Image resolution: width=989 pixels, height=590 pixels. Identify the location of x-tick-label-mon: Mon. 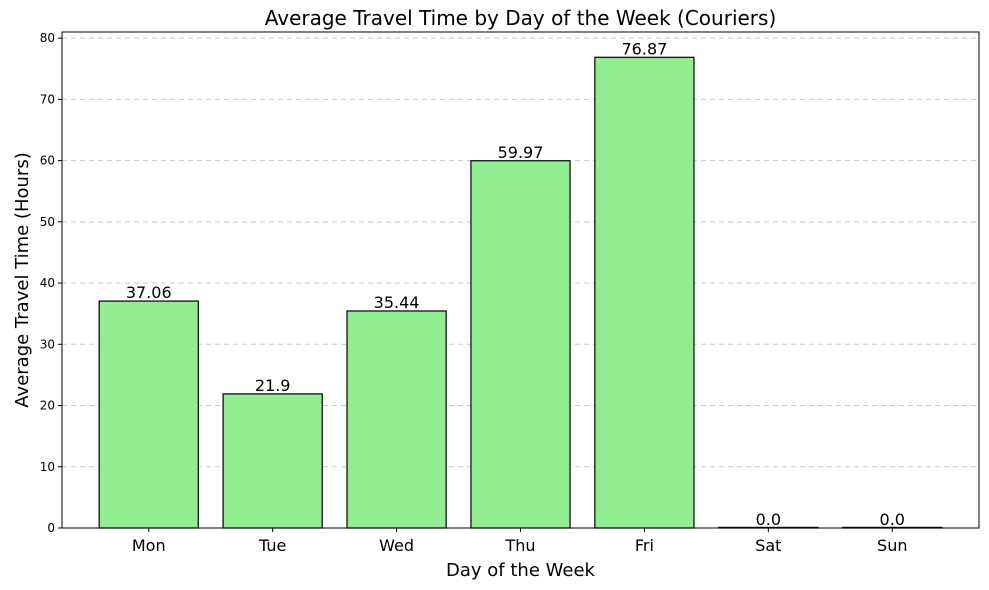
(149, 545).